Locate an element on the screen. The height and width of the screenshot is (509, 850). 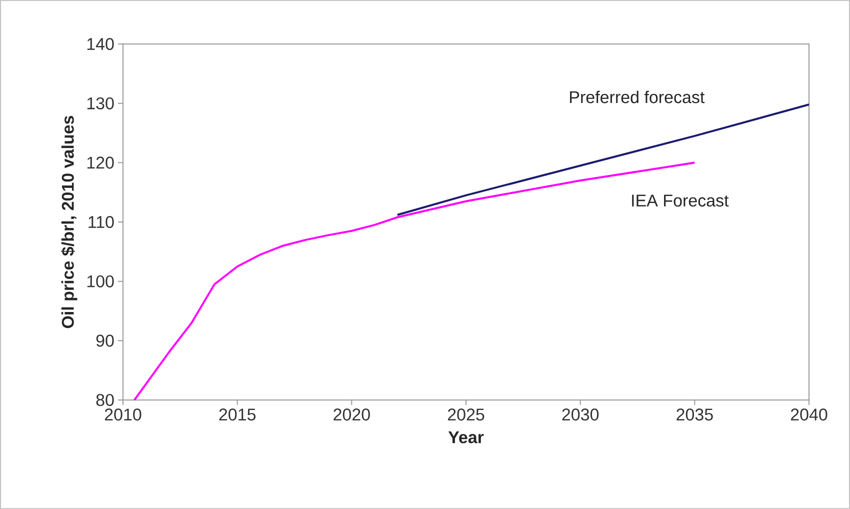
y-tick-label: 130 is located at coordinates (100, 103).